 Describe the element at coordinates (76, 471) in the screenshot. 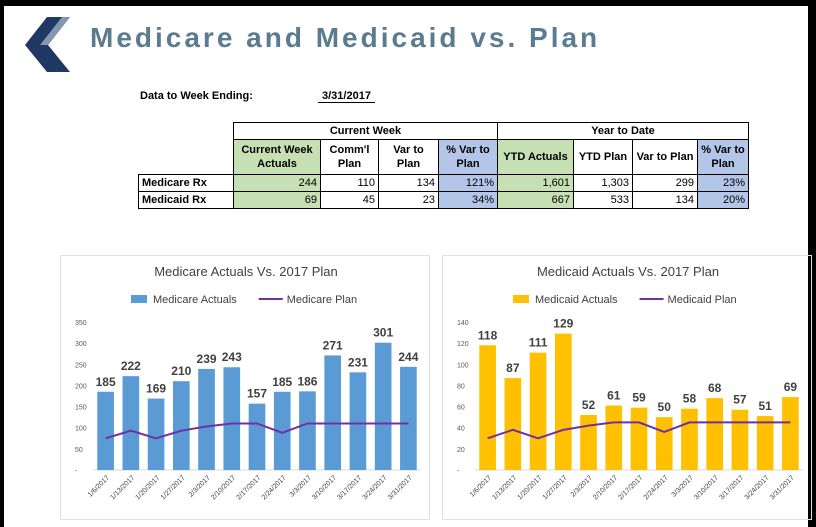

I see `y-tick-label: -` at that location.